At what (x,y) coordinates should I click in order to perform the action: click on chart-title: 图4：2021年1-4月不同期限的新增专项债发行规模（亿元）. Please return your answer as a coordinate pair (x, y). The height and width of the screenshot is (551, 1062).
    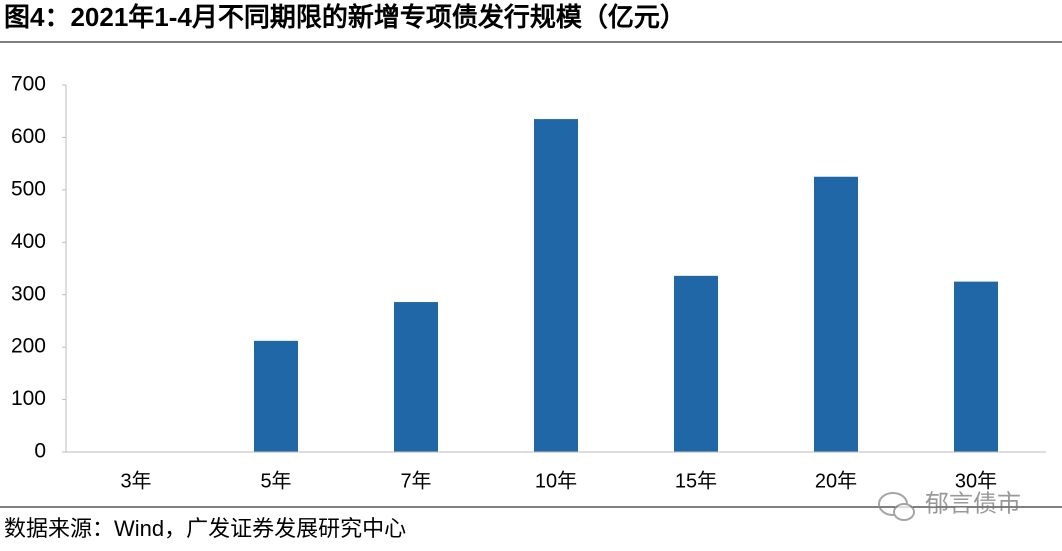
    Looking at the image, I should click on (345, 17).